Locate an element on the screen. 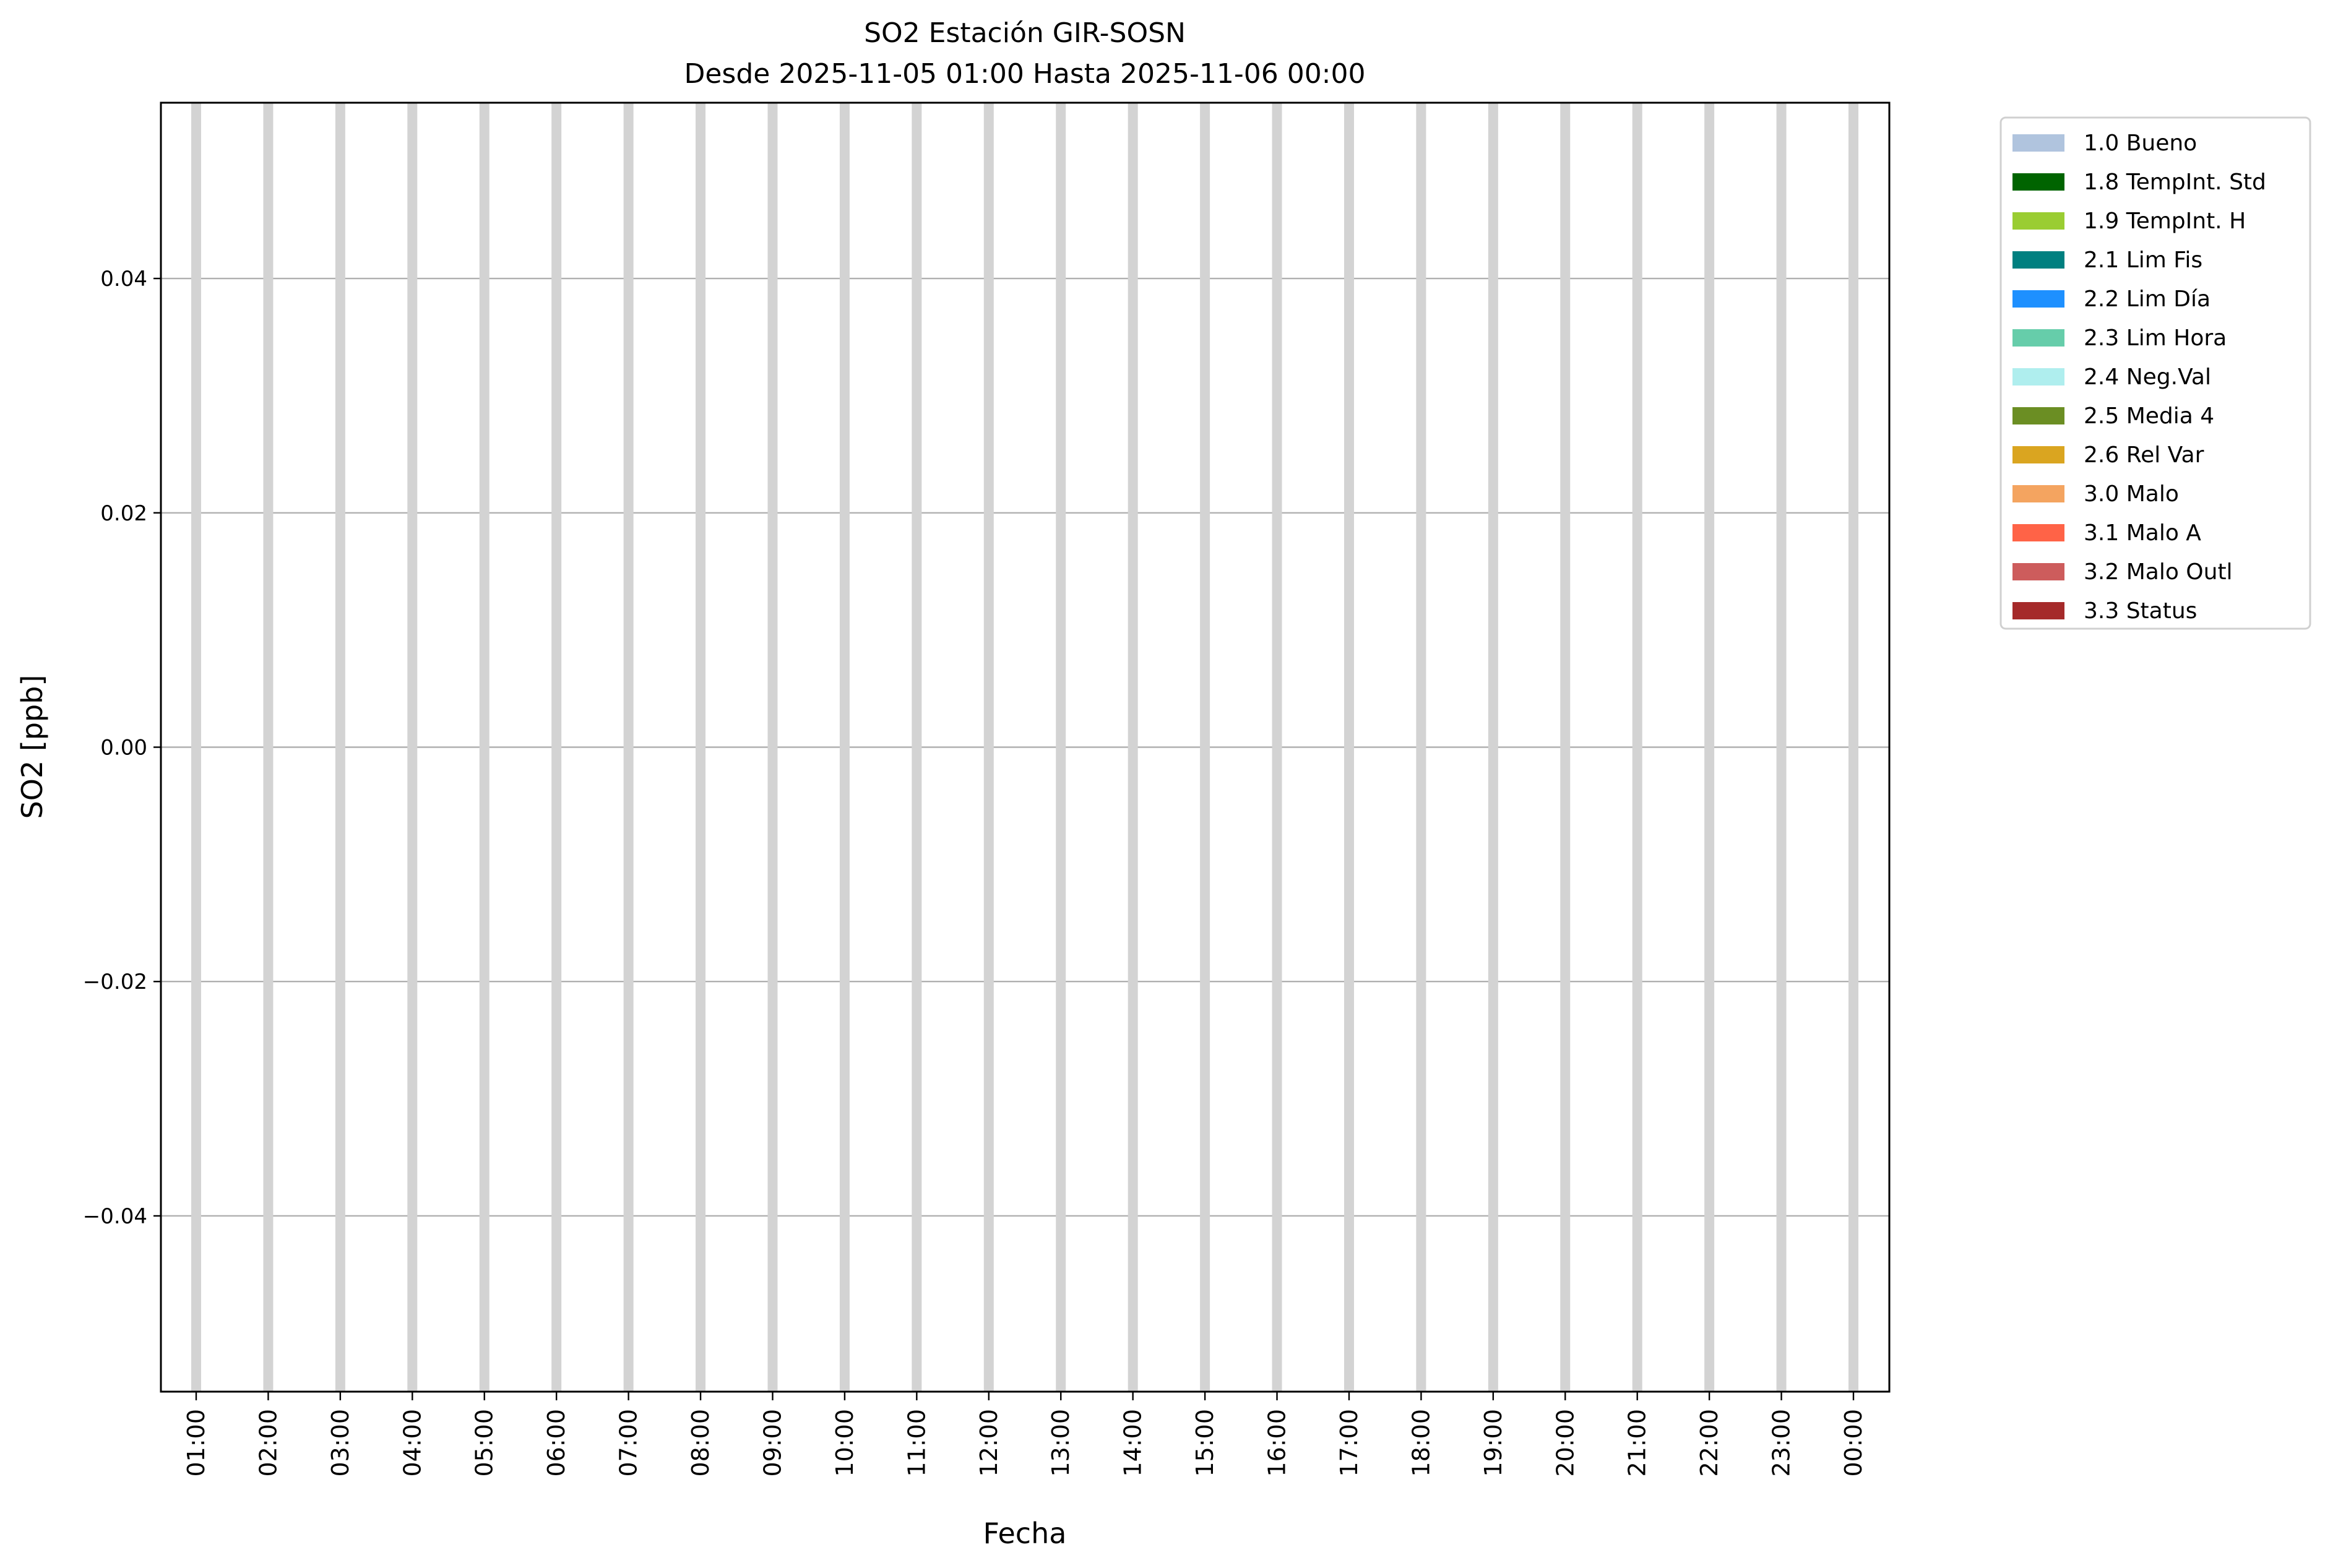 This screenshot has width=2325, height=1568. y-tick-label: 0.00 is located at coordinates (123, 748).